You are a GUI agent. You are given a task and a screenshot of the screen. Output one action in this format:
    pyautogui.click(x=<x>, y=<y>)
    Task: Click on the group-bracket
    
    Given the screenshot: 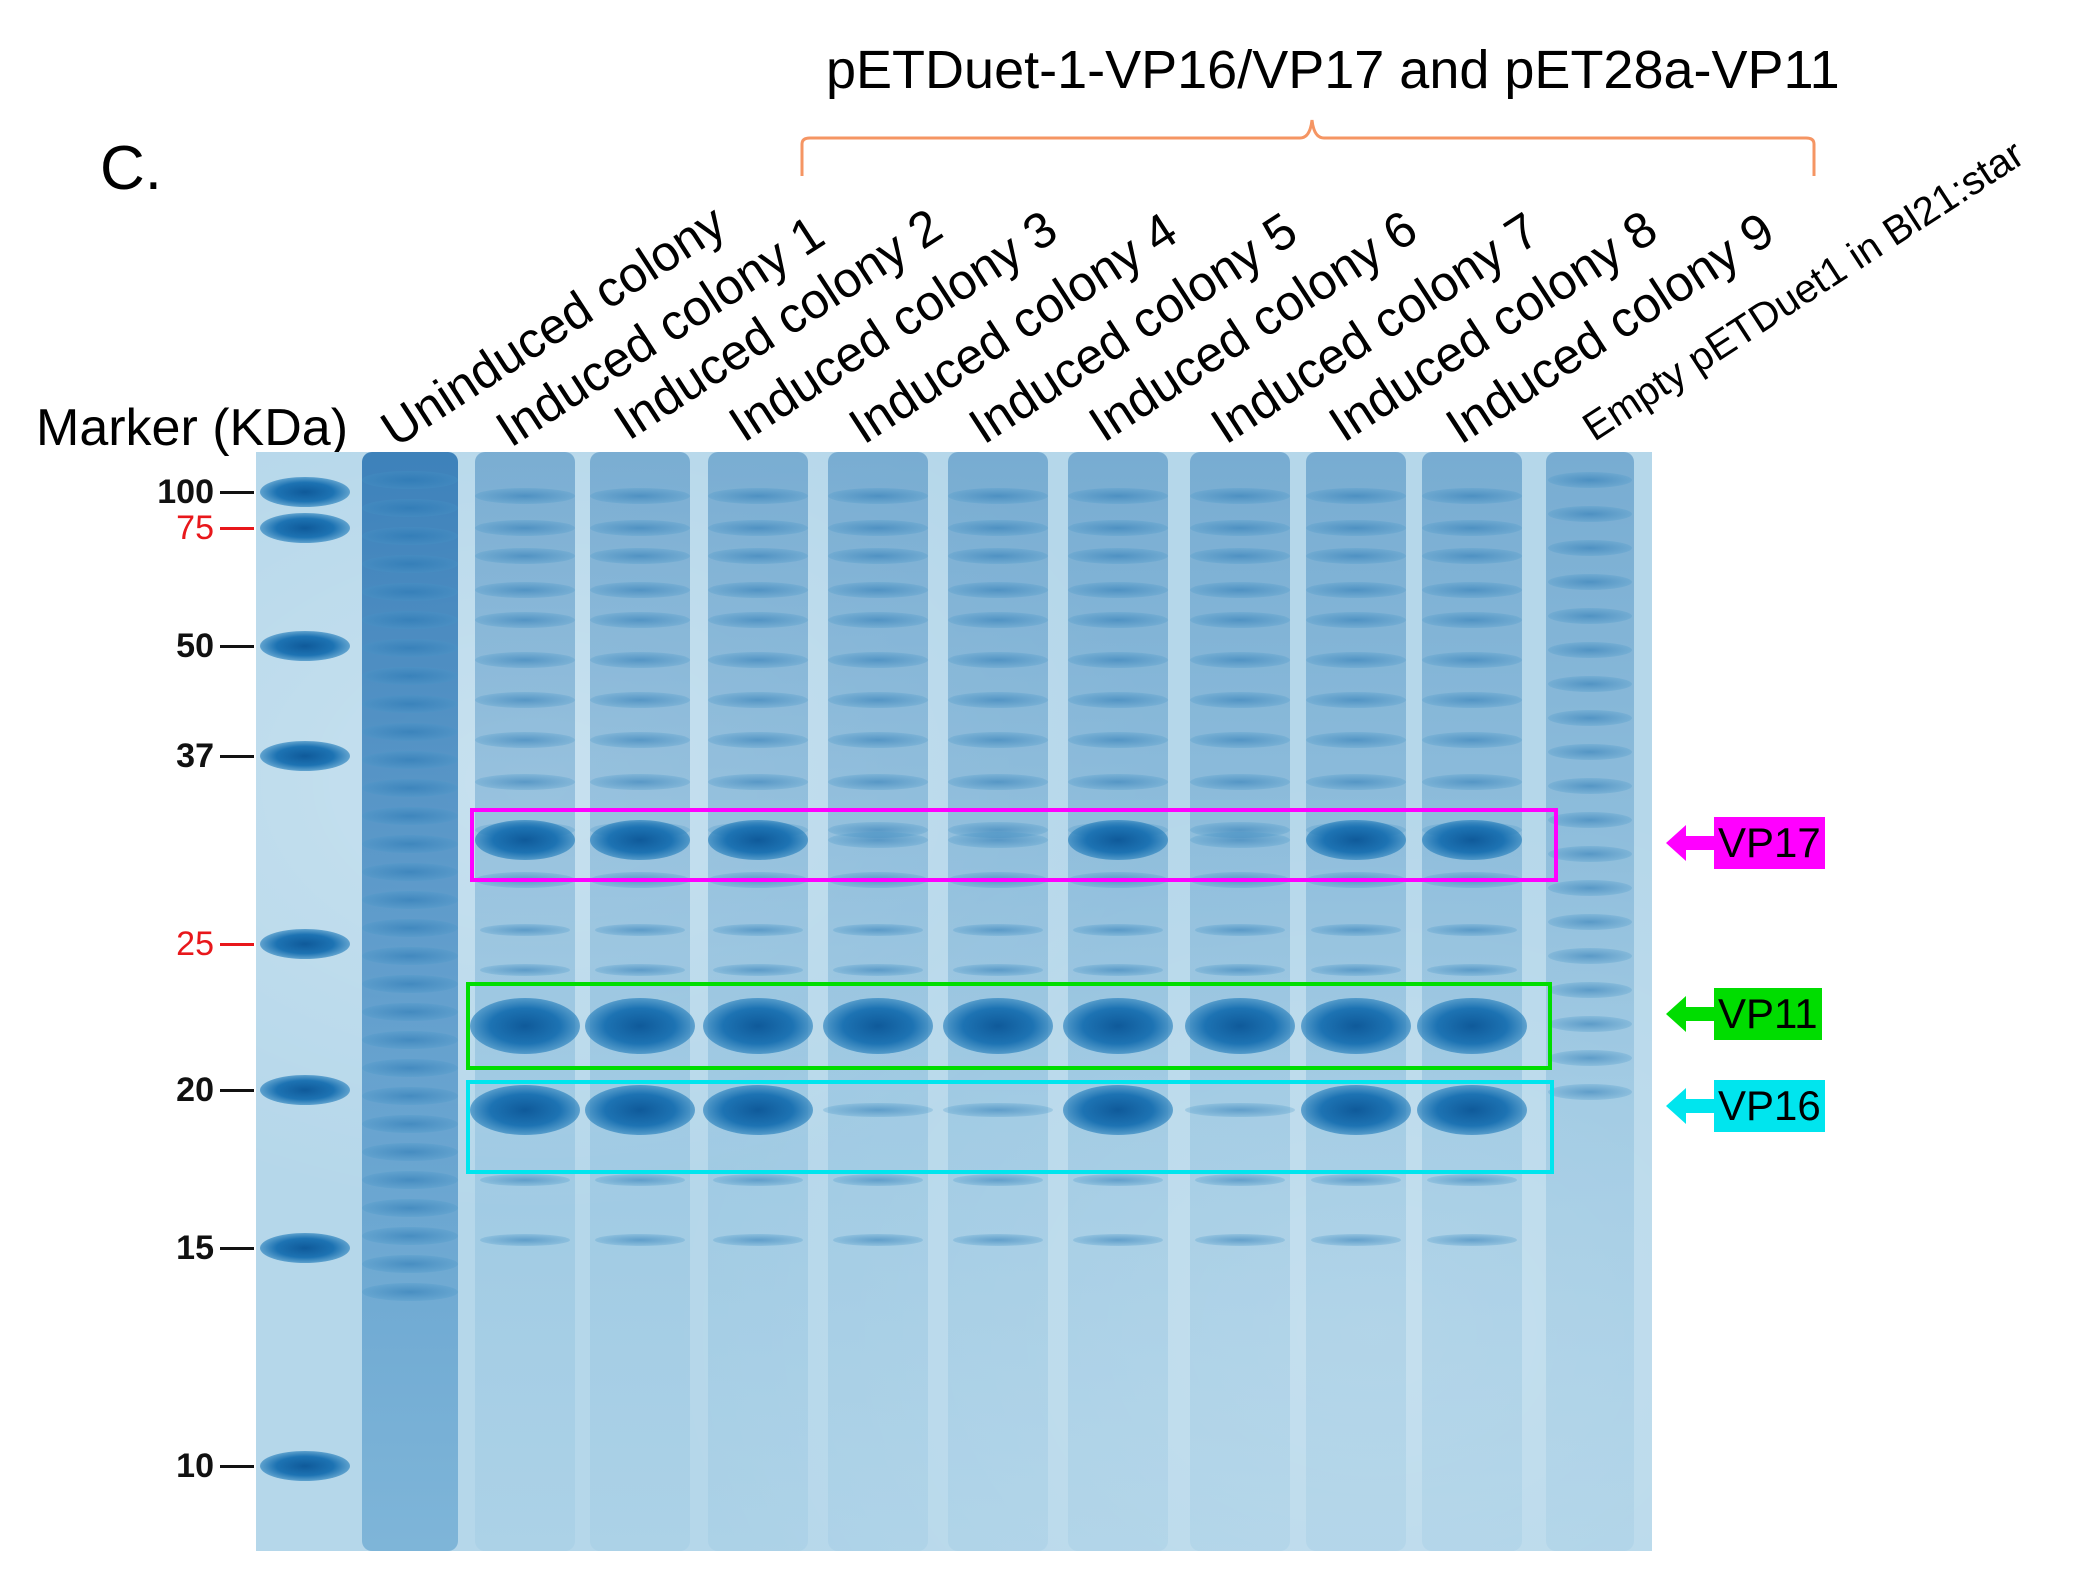 What is the action you would take?
    pyautogui.click(x=1308, y=147)
    